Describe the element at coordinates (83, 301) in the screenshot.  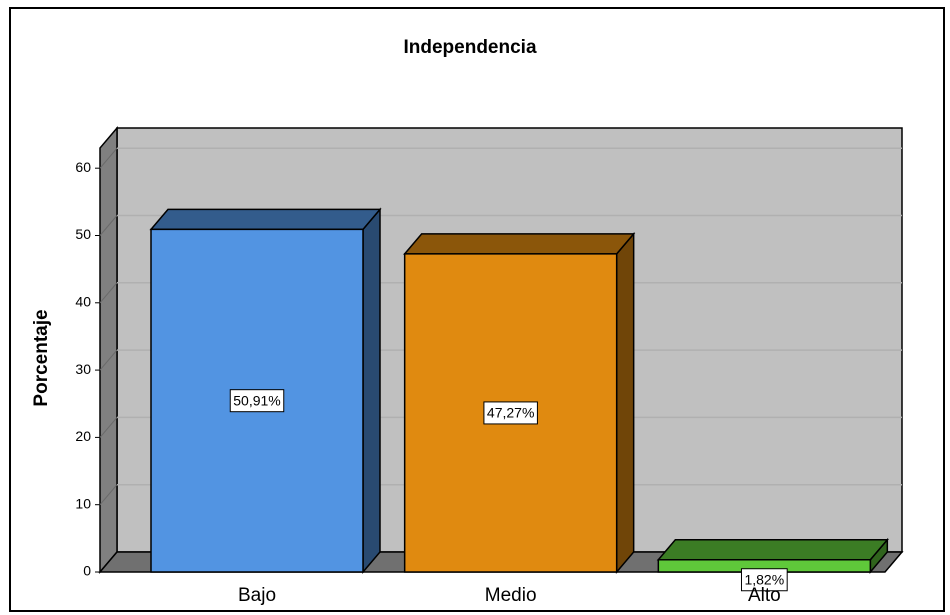
I see `y-tick-label: 40` at that location.